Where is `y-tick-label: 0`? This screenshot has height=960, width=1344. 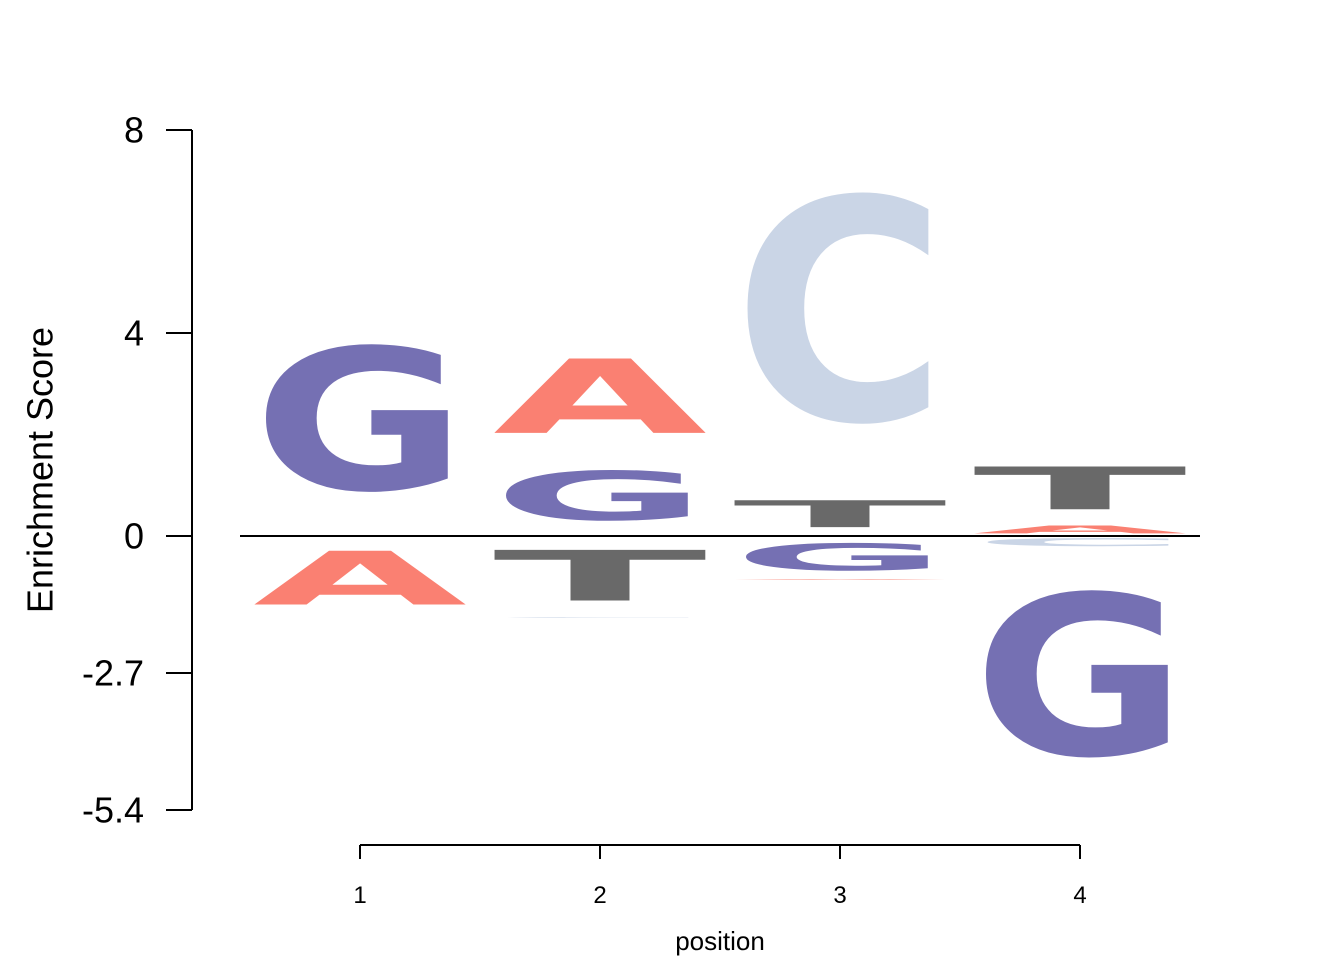 y-tick-label: 0 is located at coordinates (134, 535).